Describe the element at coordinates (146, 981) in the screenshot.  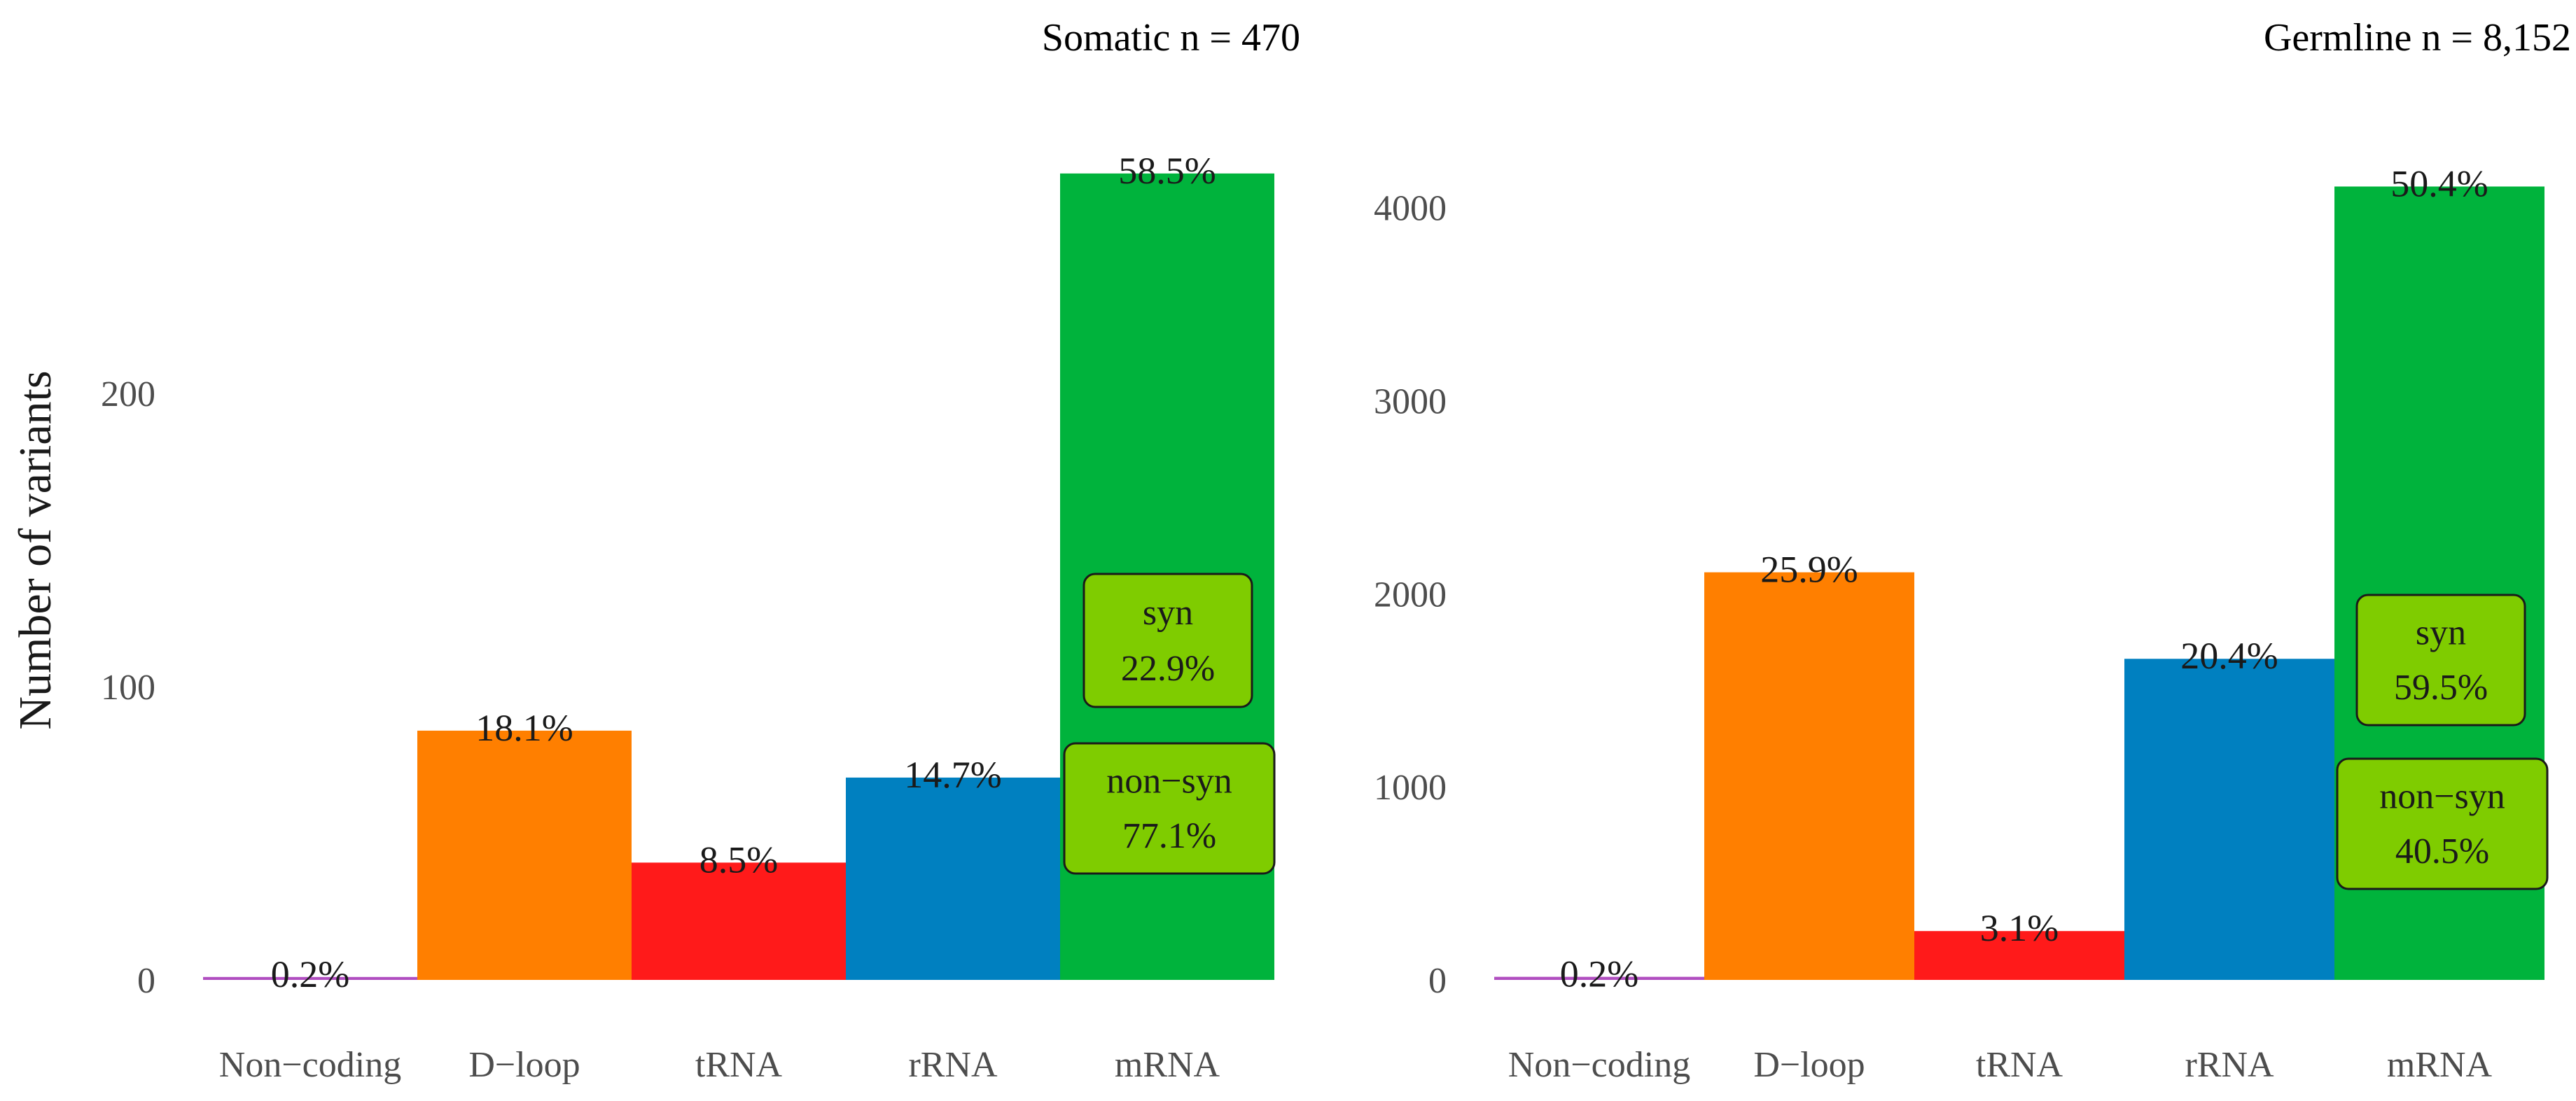
I see `somatic-y-tick-0: 0` at that location.